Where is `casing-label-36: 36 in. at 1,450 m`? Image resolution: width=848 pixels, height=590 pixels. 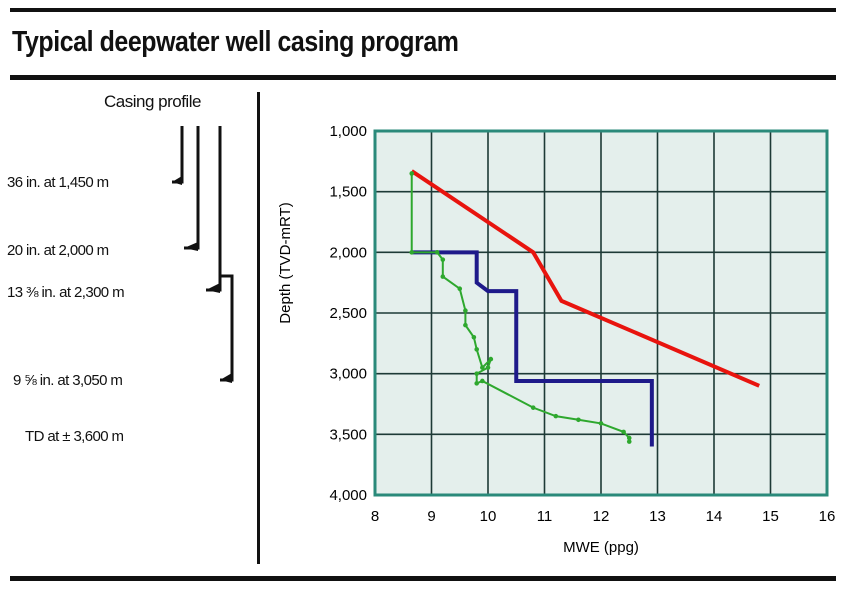
casing-label-36: 36 in. at 1,450 m is located at coordinates (58, 182).